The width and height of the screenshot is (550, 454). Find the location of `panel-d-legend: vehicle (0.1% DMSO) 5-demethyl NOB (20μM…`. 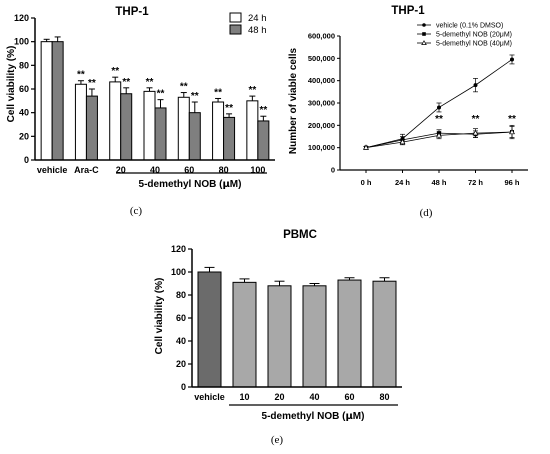

panel-d-legend: vehicle (0.1% DMSO) 5-demethyl NOB (20μM… is located at coordinates (464, 35).